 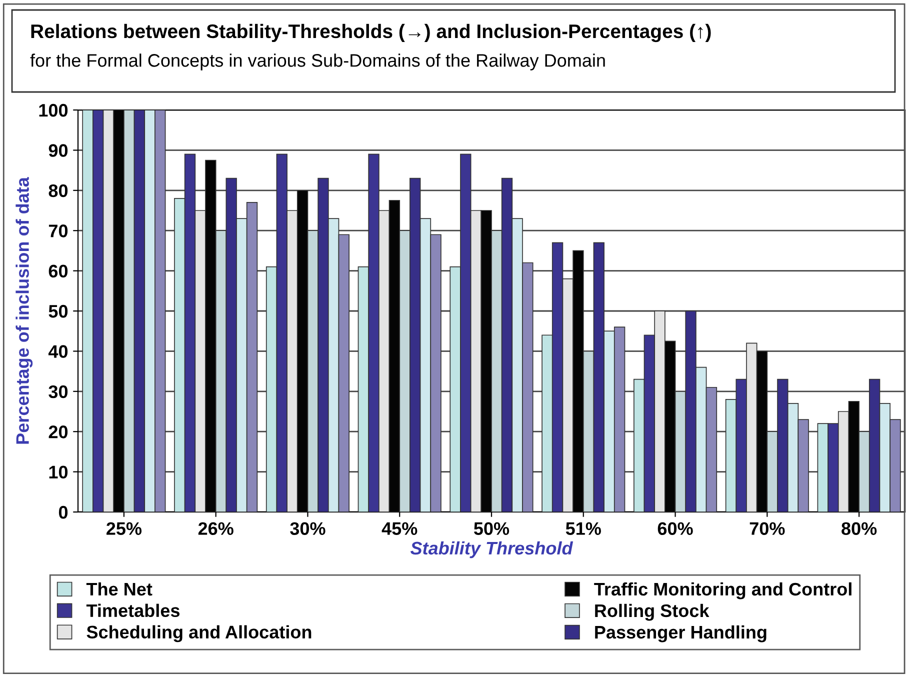 What do you see at coordinates (680, 633) in the screenshot?
I see `legend-label: Passenger Handling` at bounding box center [680, 633].